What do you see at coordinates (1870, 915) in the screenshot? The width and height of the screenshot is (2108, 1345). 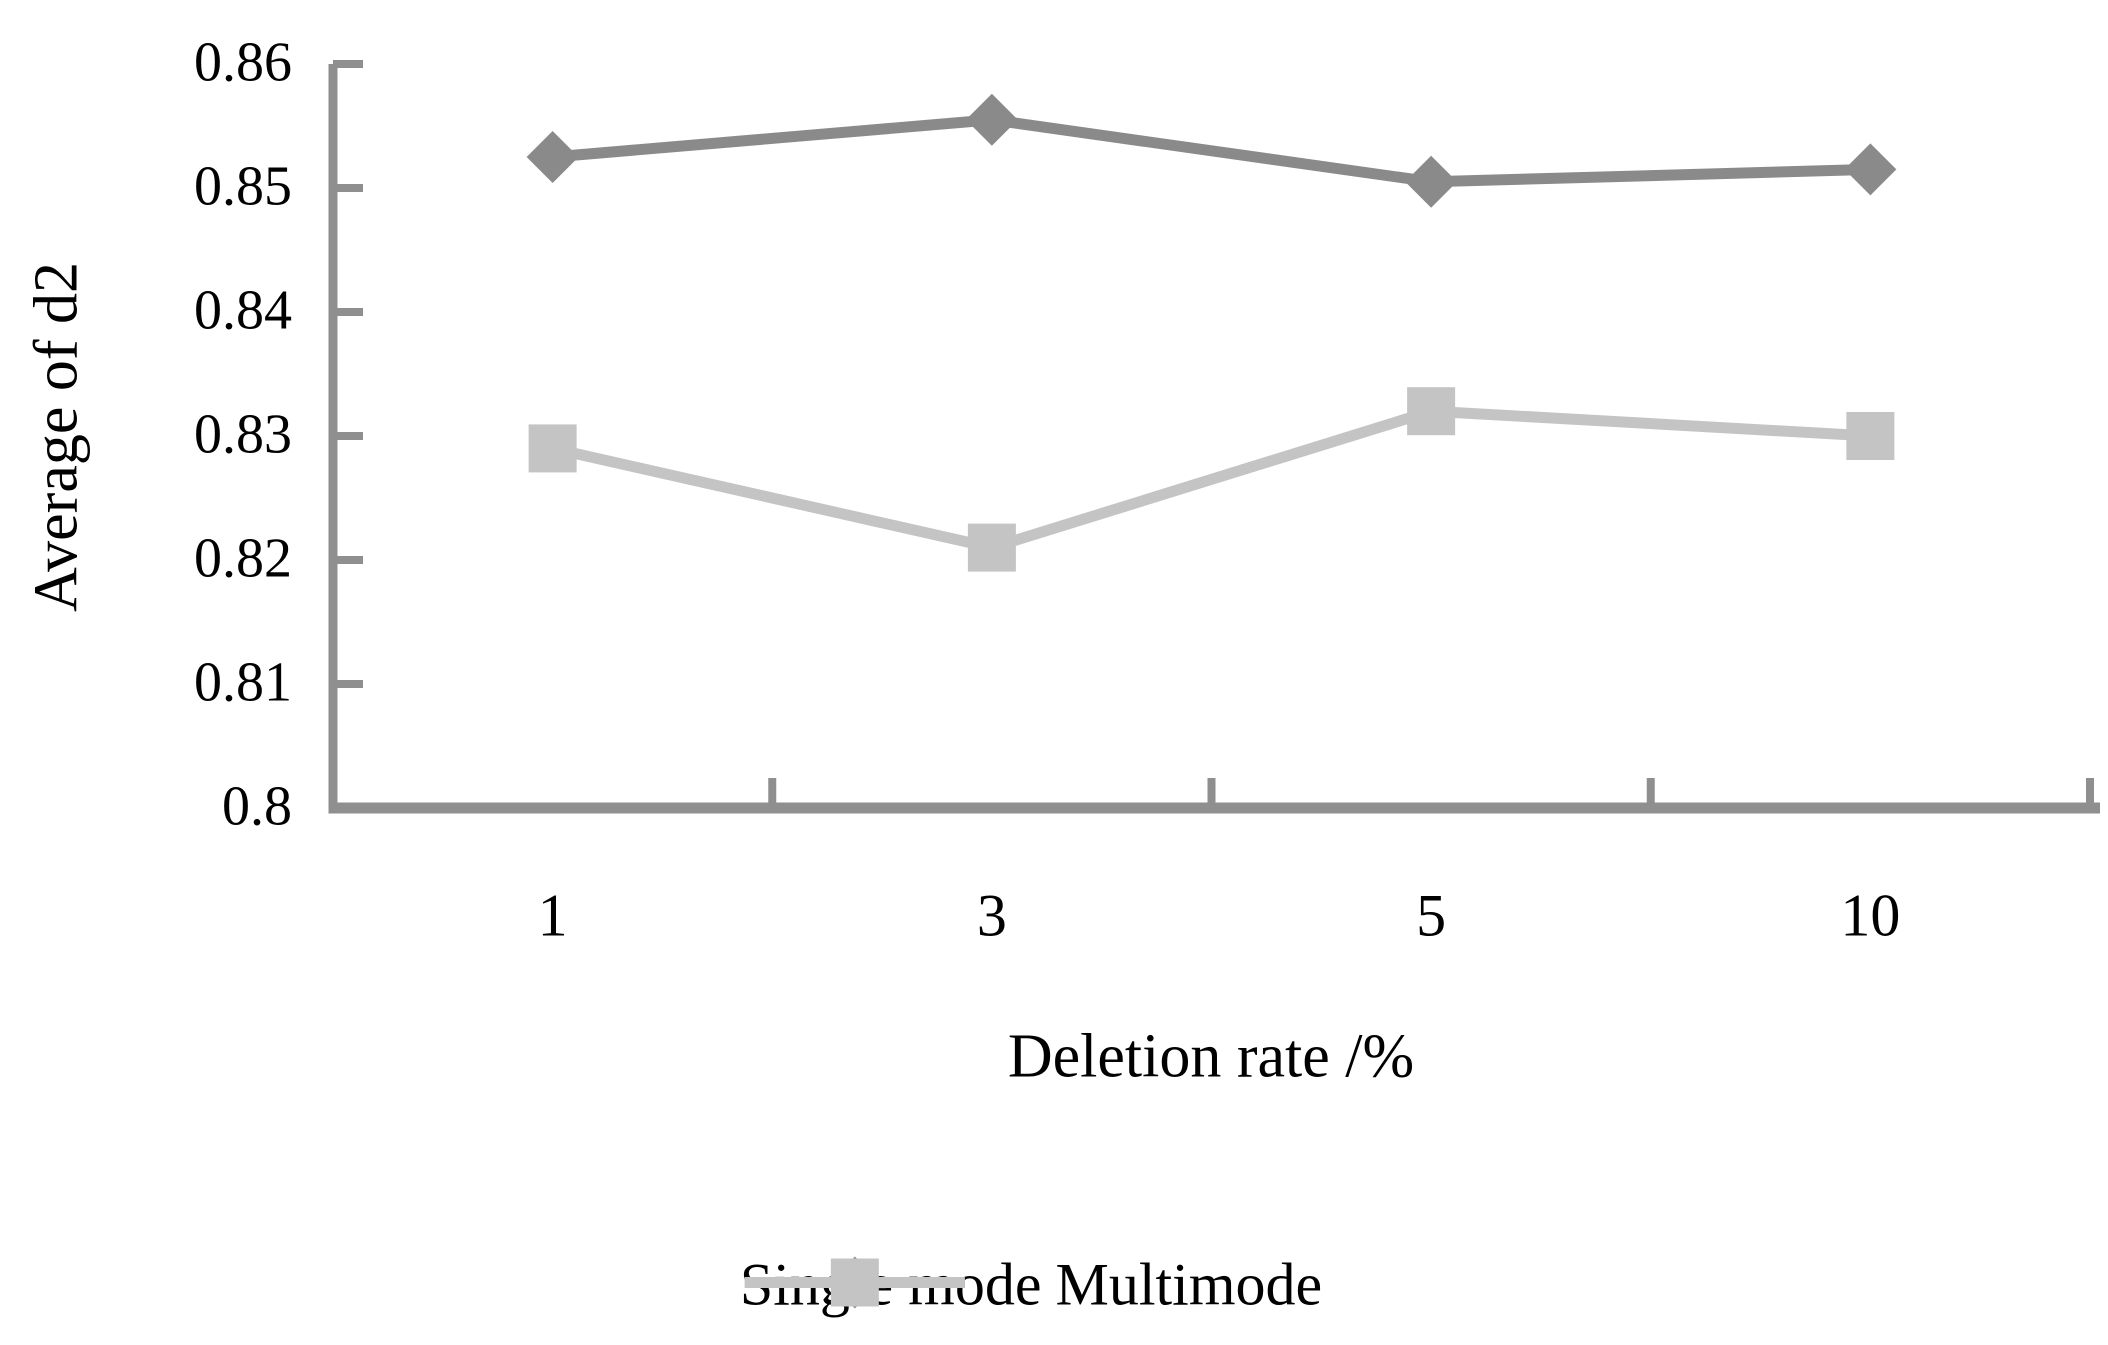 I see `x-tick-label: 10` at bounding box center [1870, 915].